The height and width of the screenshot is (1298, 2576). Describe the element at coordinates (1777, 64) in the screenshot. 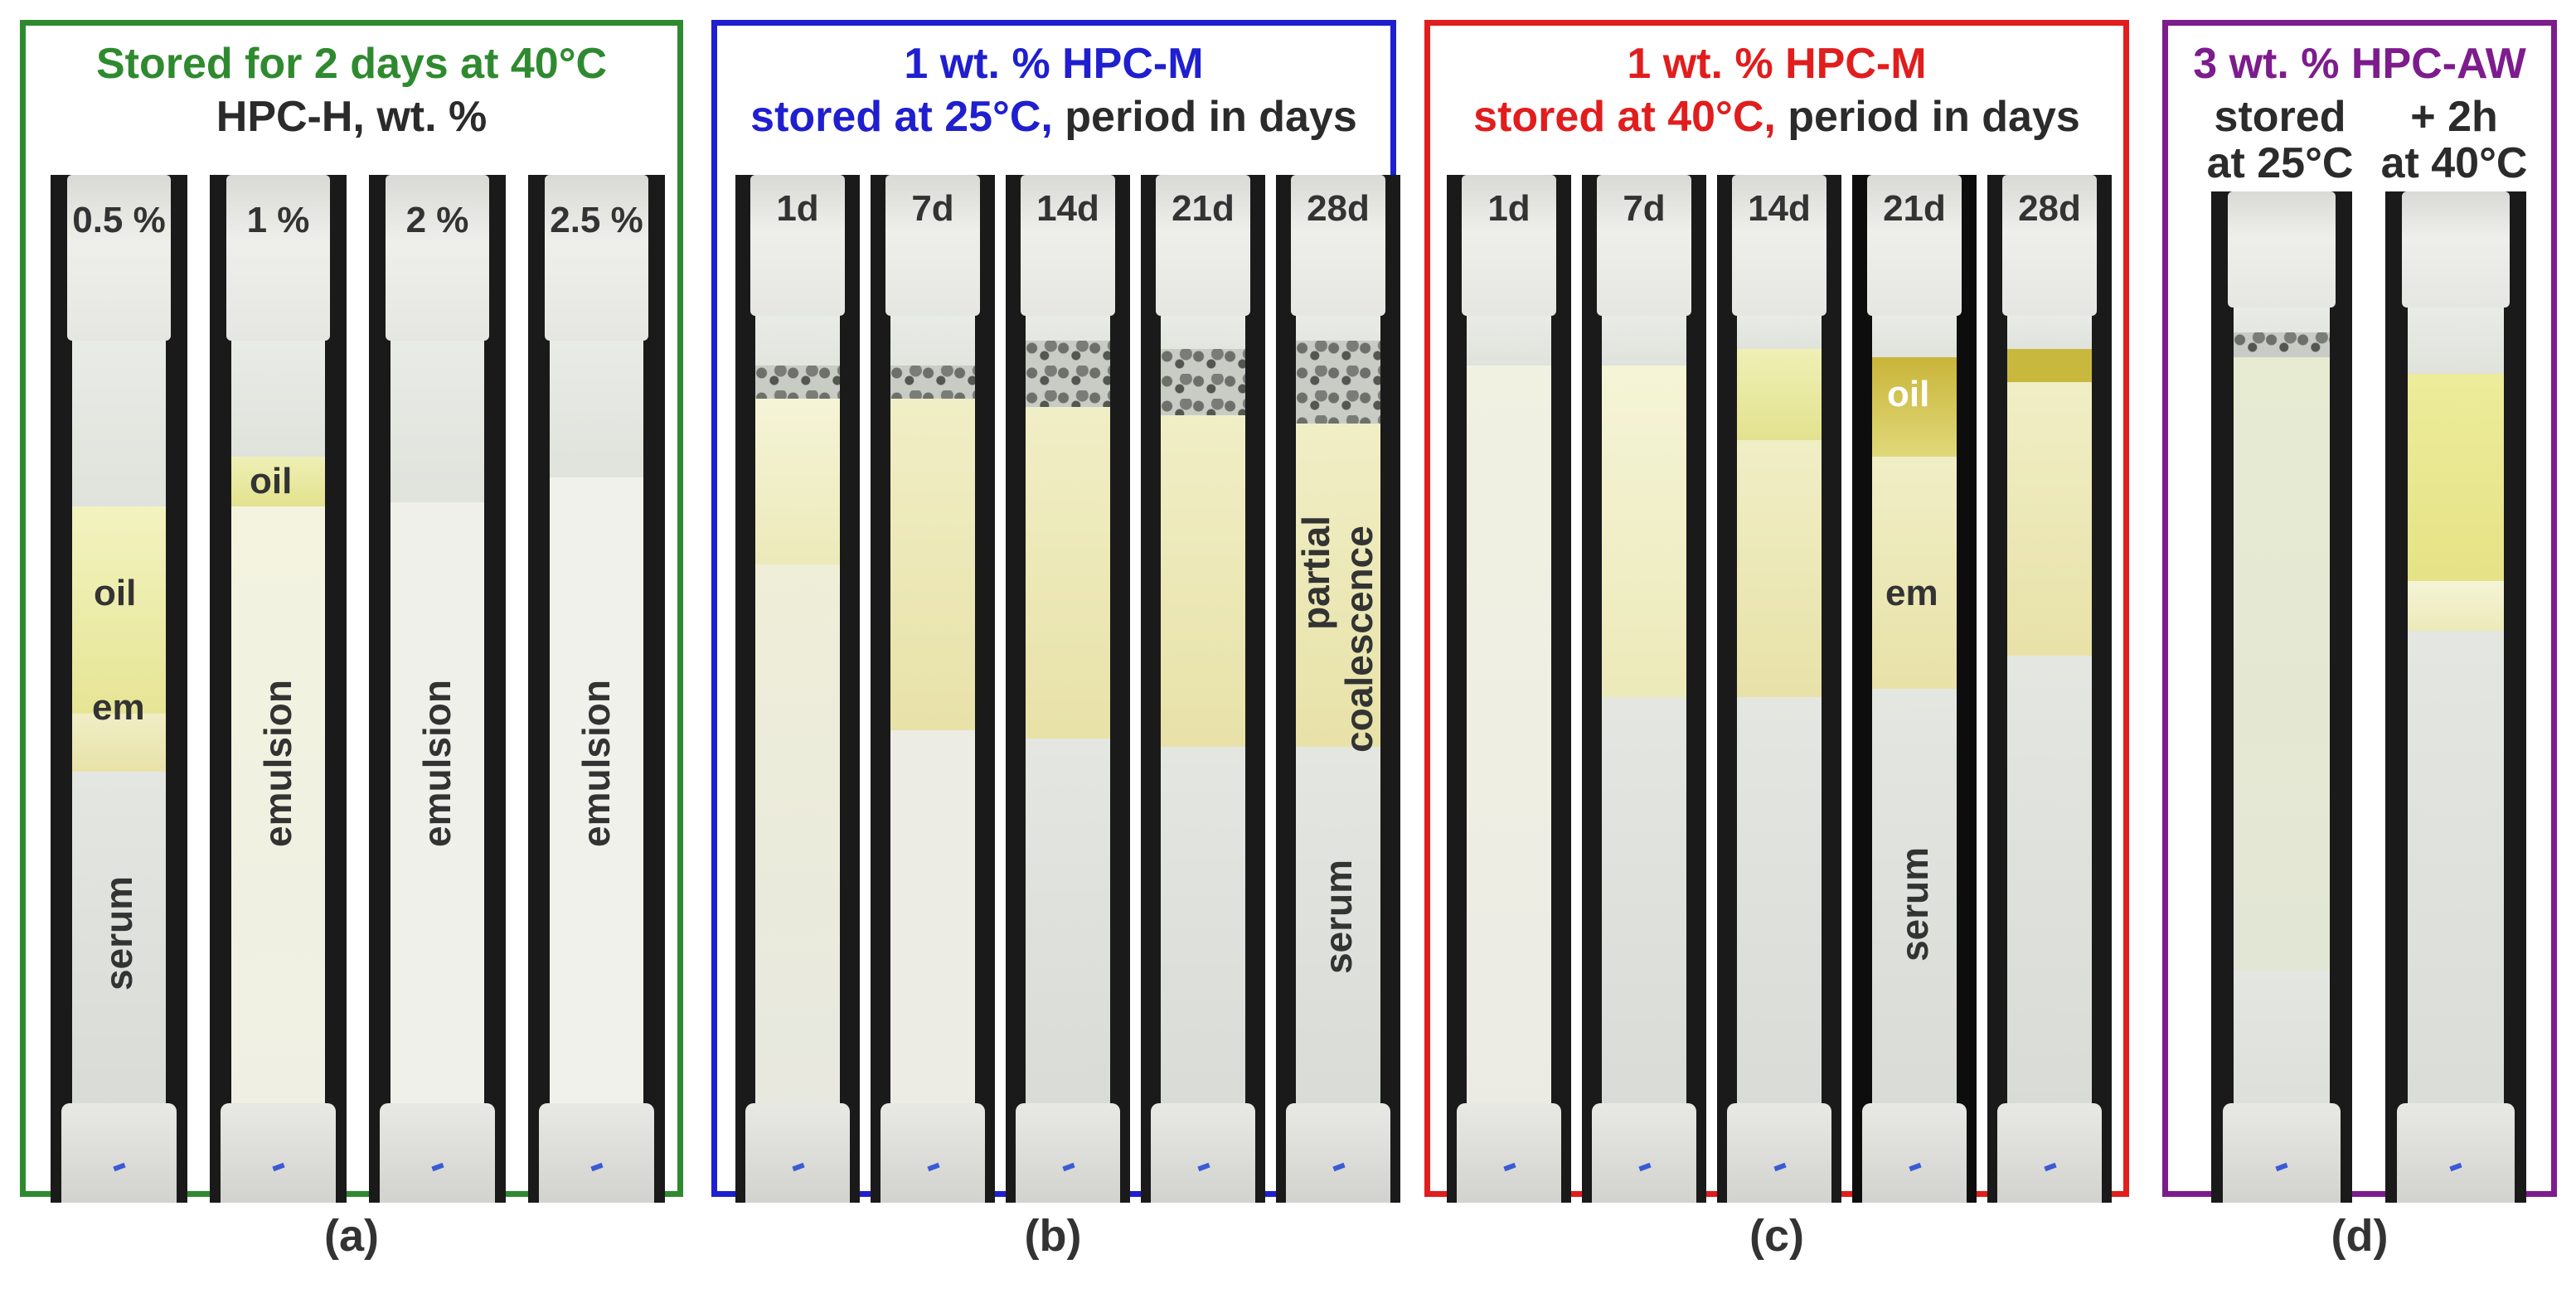

I see `panel-c-title: 1 wt. % HPC-M` at that location.